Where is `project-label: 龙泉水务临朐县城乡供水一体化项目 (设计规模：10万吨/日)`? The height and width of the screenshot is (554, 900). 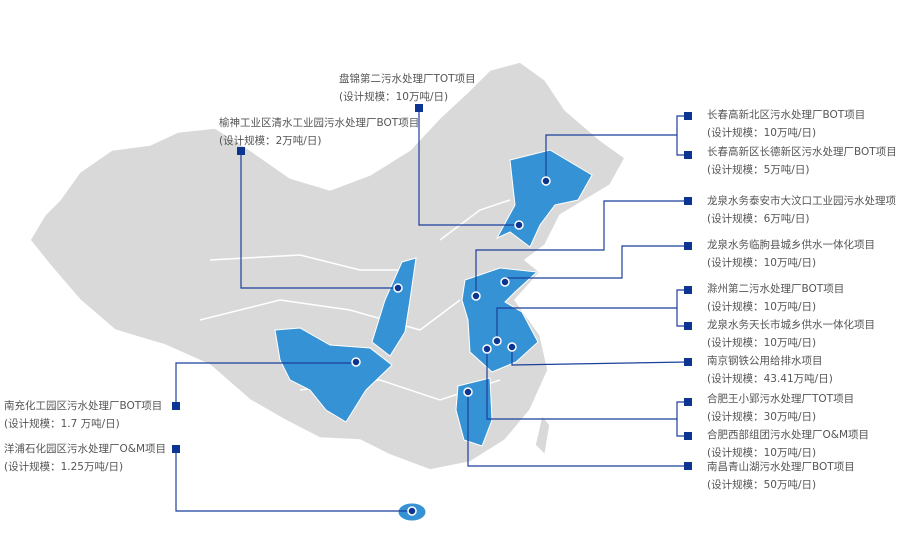
project-label: 龙泉水务临朐县城乡供水一体化项目 (设计规模：10万吨/日) is located at coordinates (791, 254).